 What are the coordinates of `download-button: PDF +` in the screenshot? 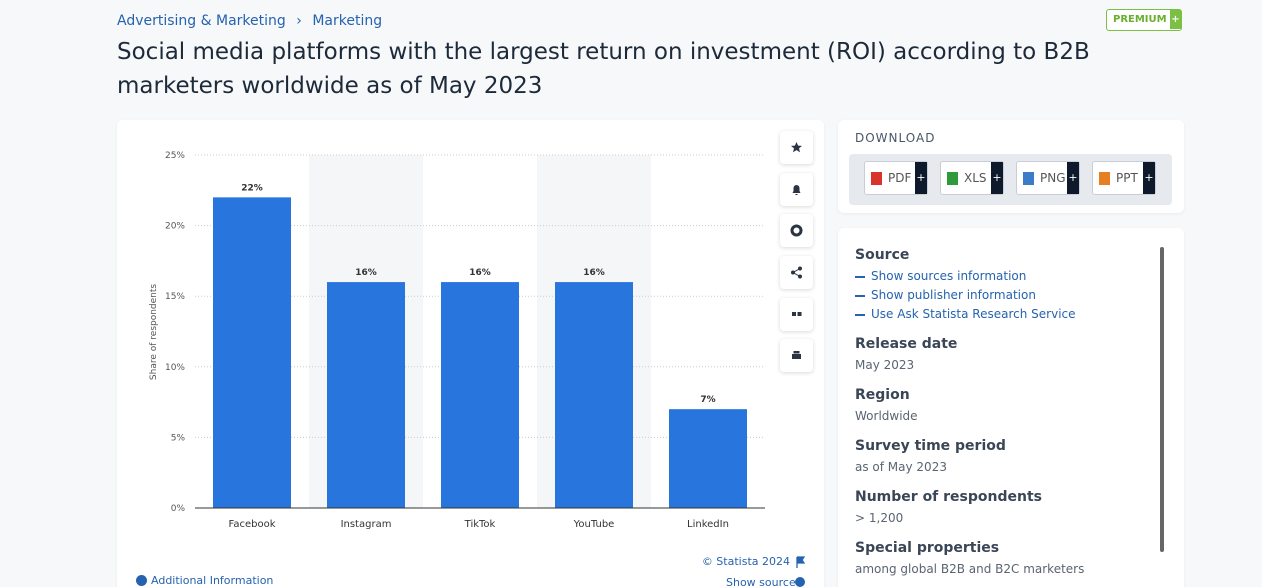 It's located at (896, 178).